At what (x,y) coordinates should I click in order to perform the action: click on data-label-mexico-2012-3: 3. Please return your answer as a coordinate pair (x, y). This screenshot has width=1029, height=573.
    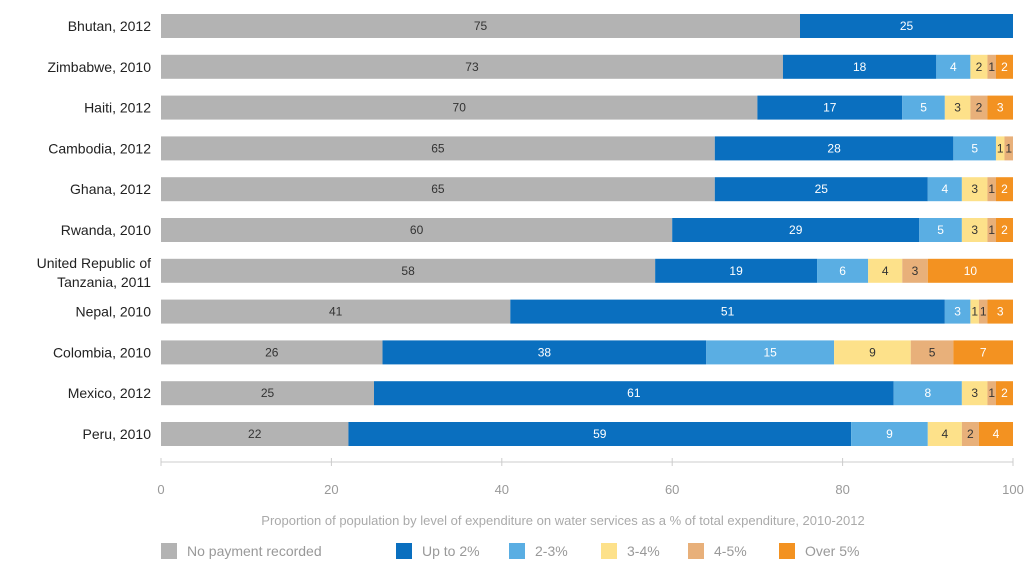
    Looking at the image, I should click on (974, 393).